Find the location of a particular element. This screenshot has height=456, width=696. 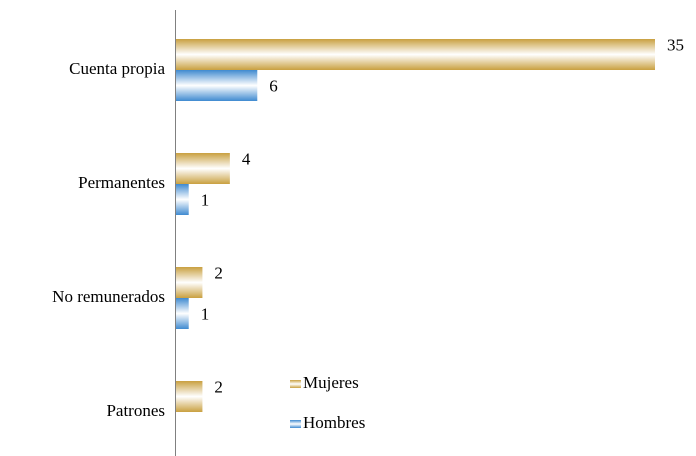

category-label: Patrones is located at coordinates (135, 410).